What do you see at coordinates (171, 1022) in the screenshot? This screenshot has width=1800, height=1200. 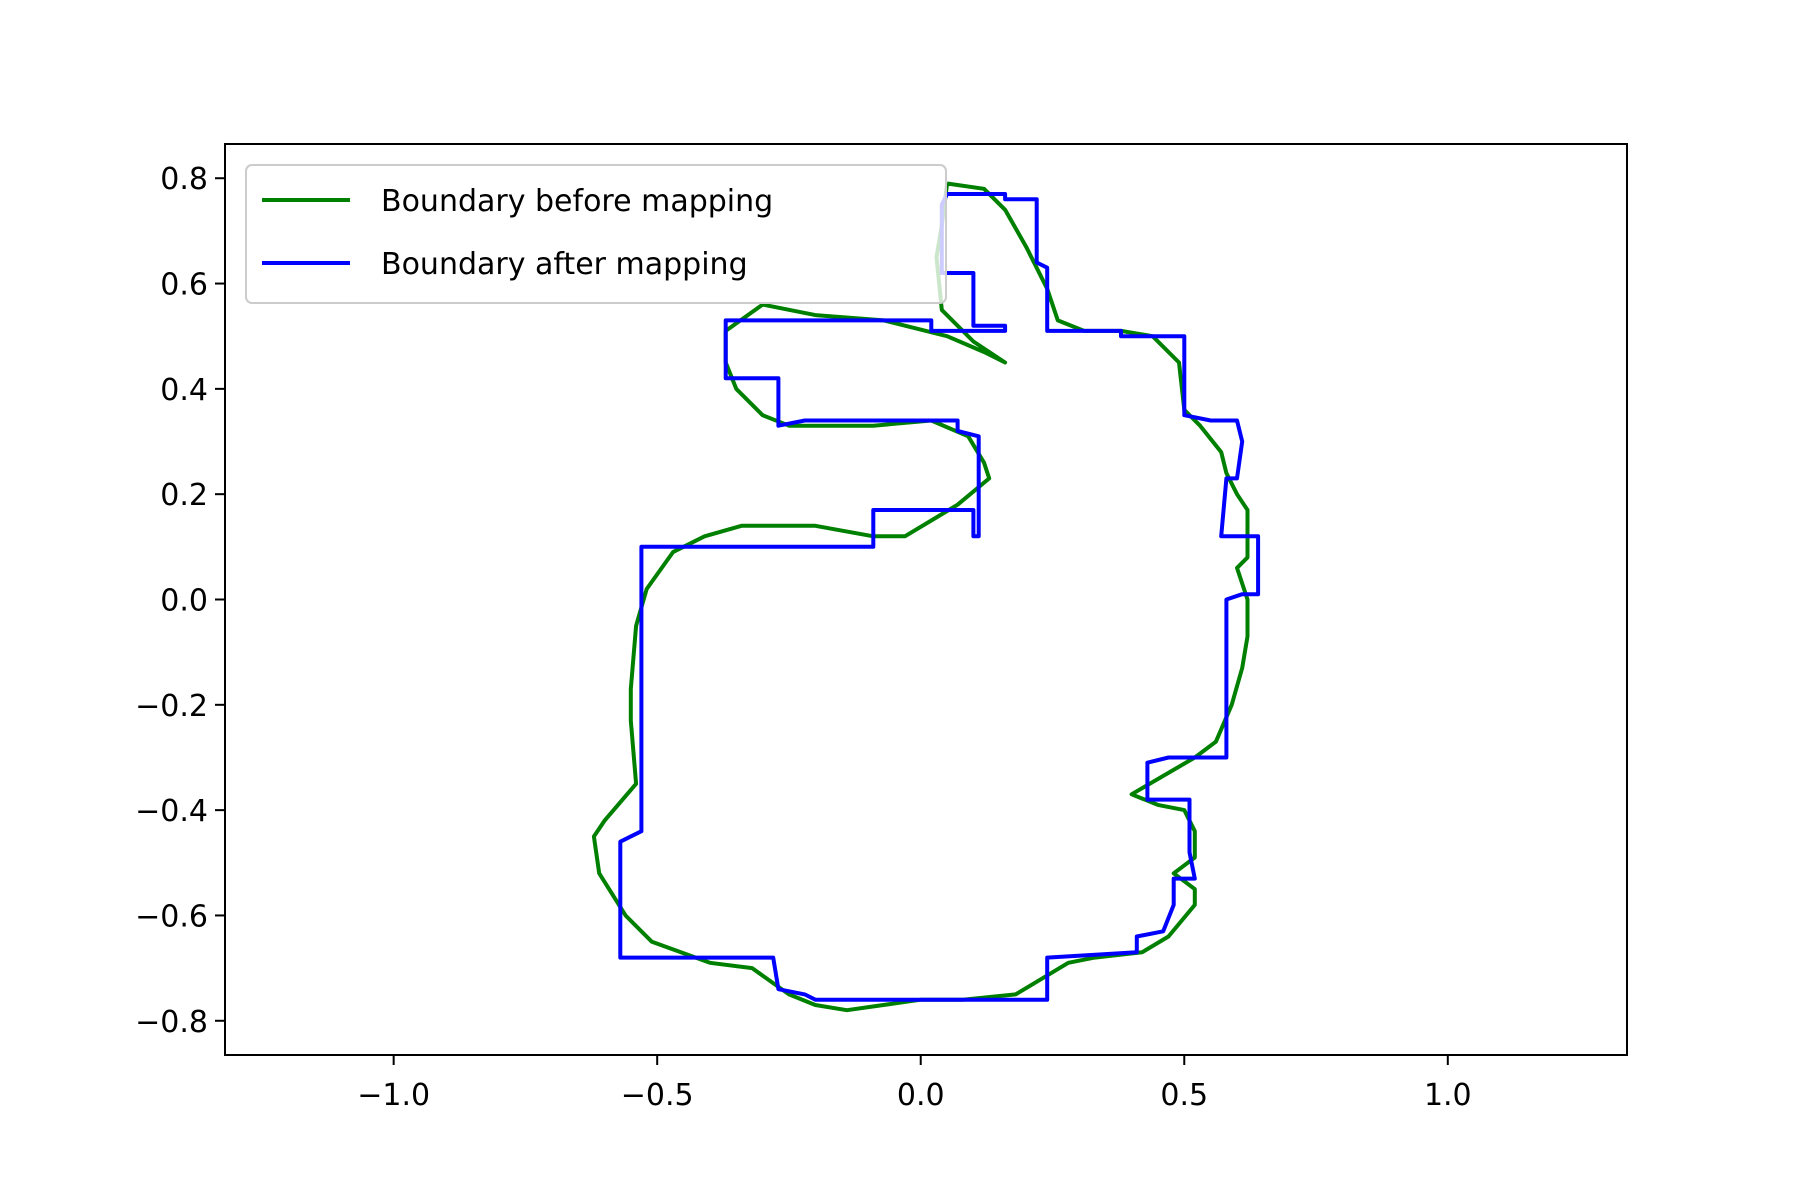 I see `y-tick-label: −0.8` at bounding box center [171, 1022].